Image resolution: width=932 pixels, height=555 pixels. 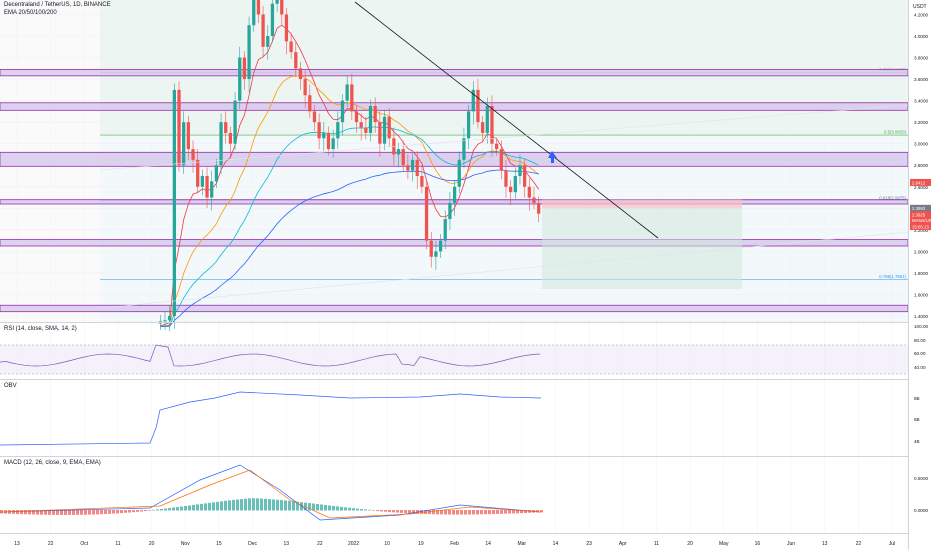 What do you see at coordinates (921, 58) in the screenshot?
I see `price-tick-label: 3.8000` at bounding box center [921, 58].